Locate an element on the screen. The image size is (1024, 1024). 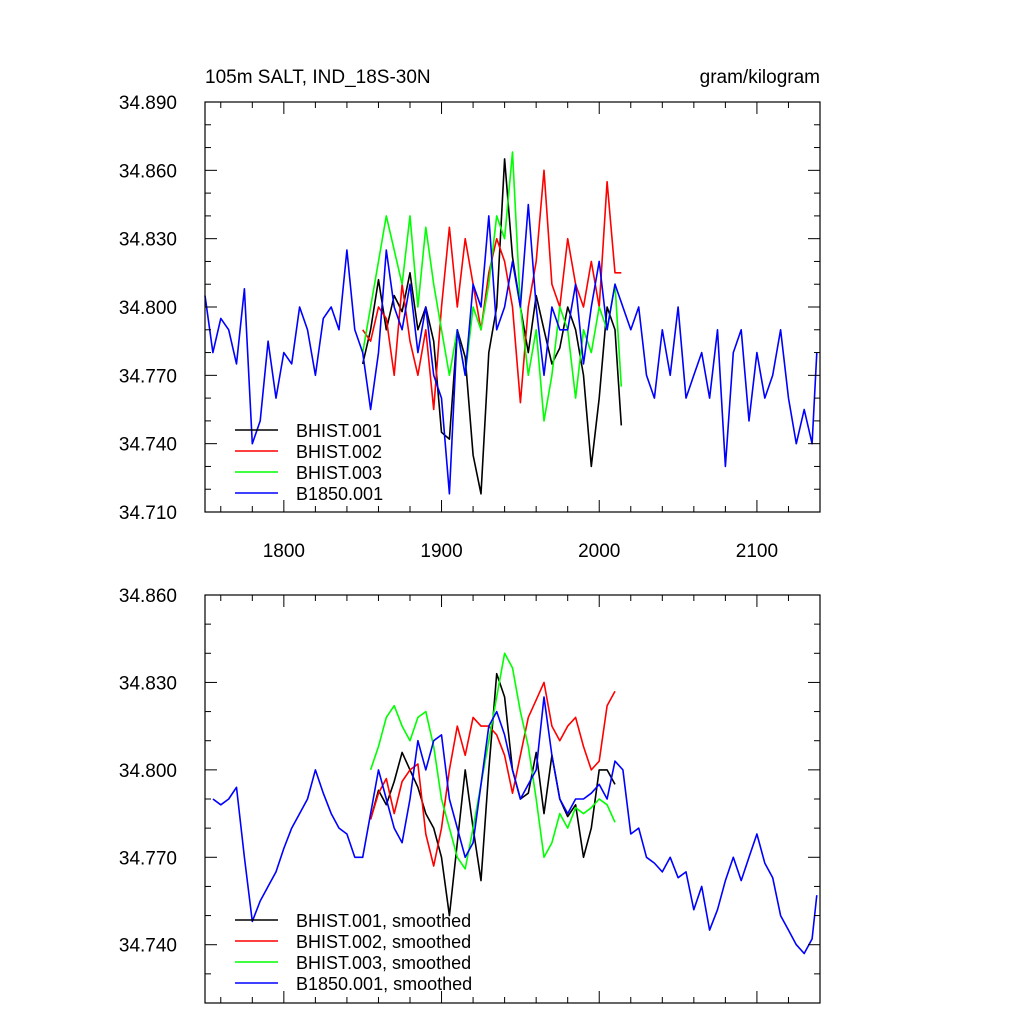
legend-label: B1850.001, smoothed is located at coordinates (384, 984).